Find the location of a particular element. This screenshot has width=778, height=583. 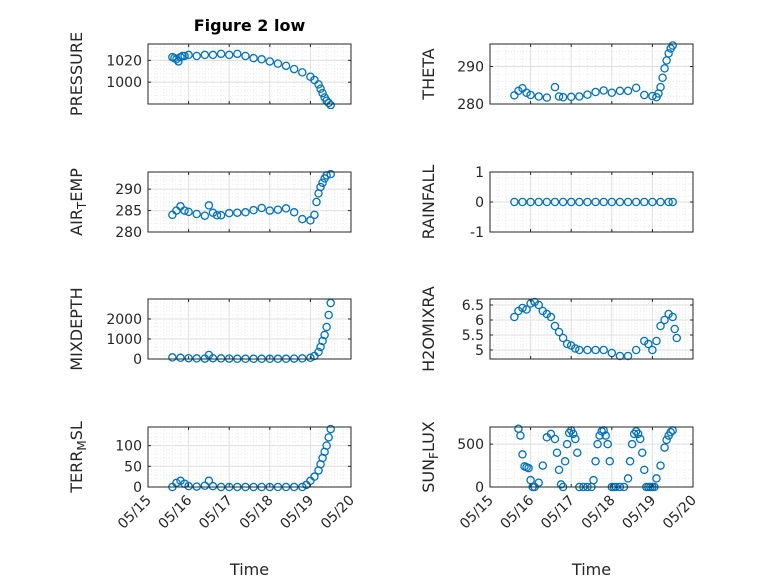

y-axis-label: AIRTEMP is located at coordinates (78, 202).